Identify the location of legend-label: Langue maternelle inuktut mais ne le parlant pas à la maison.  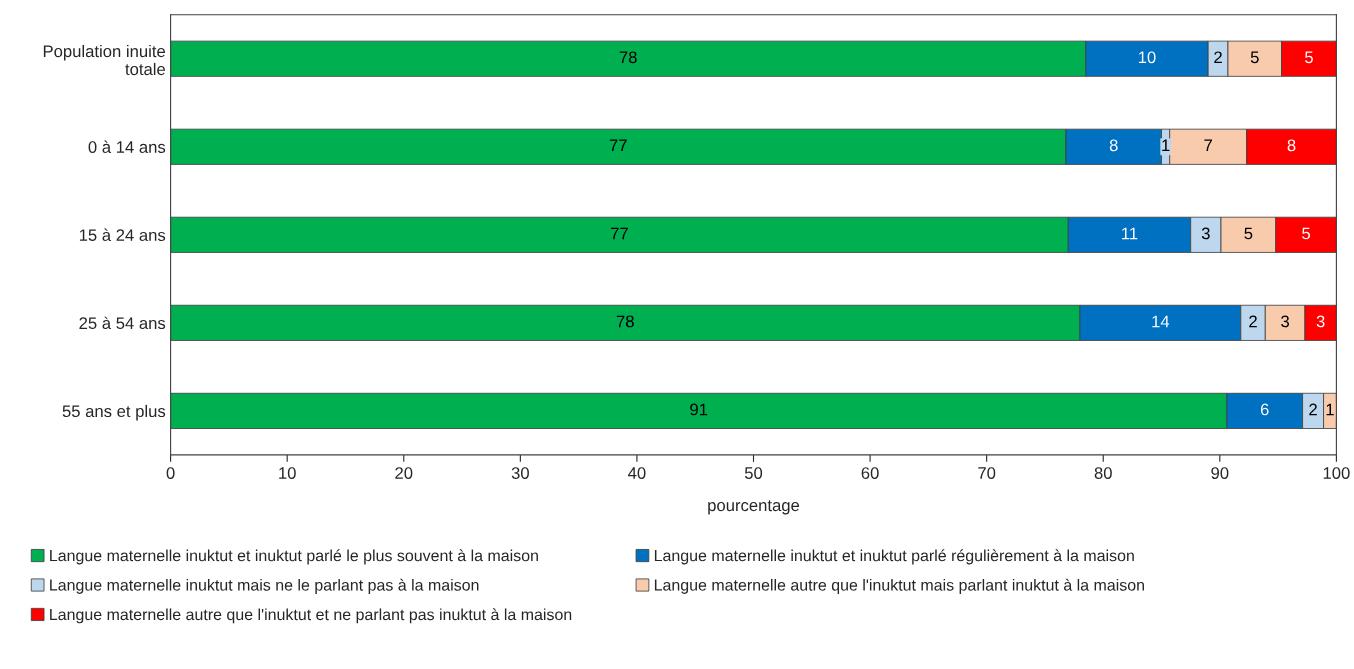
(264, 586).